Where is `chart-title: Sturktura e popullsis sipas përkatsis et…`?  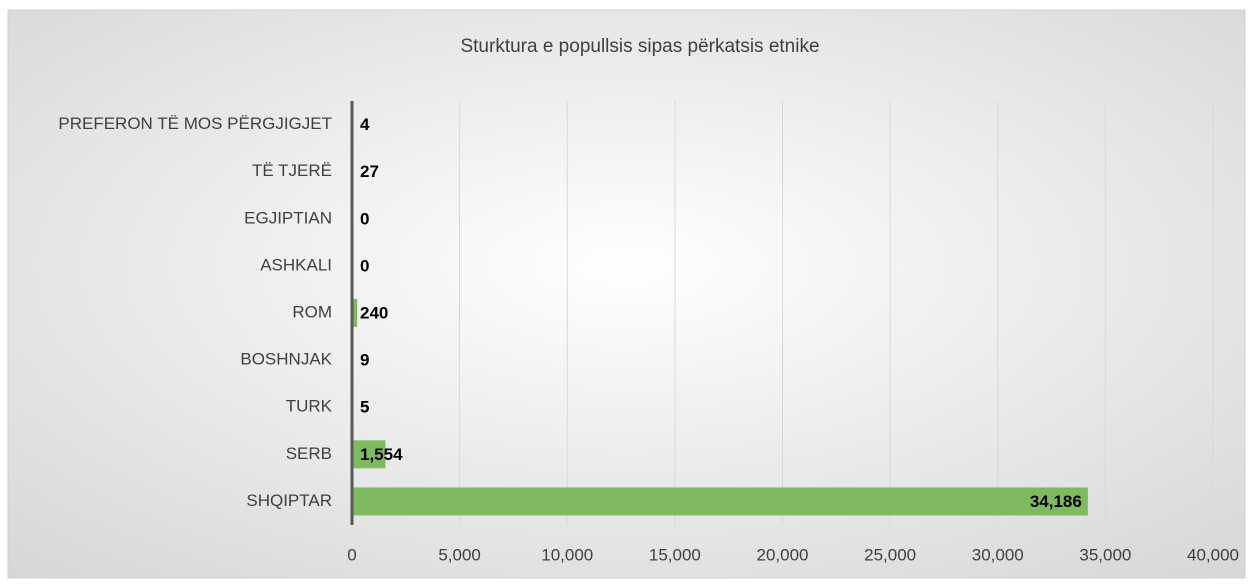
chart-title: Sturktura e popullsis sipas përkatsis et… is located at coordinates (639, 46).